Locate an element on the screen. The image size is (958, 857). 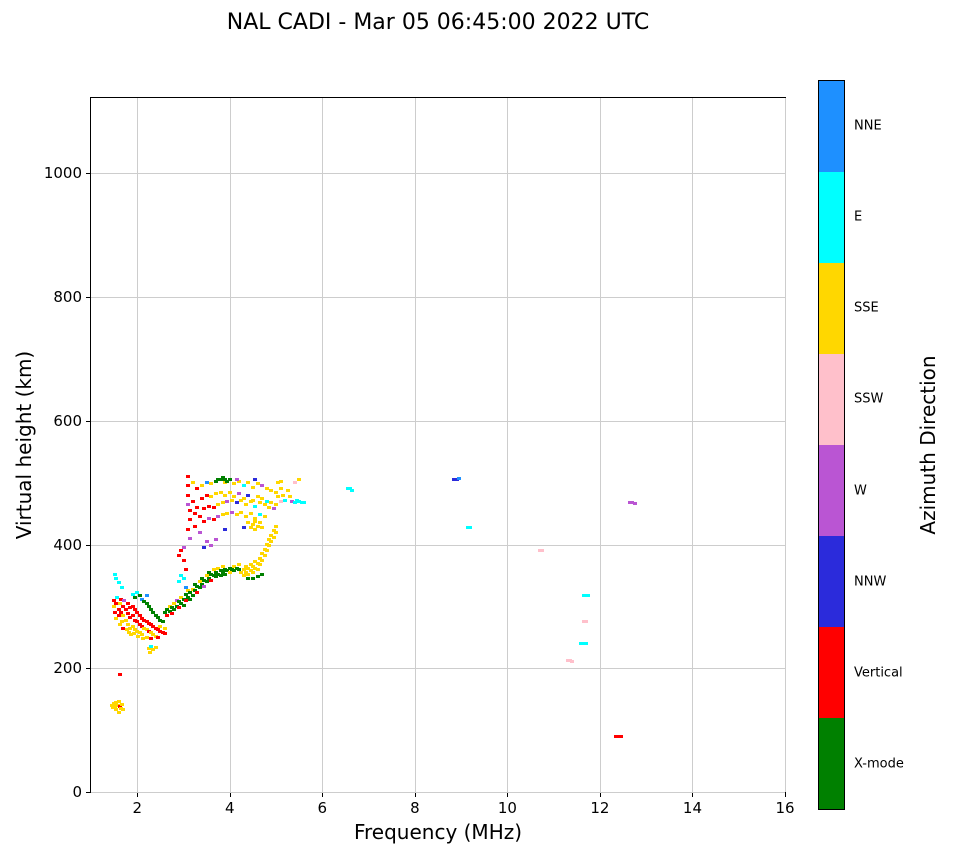
colorbar-label-nne: NNE is located at coordinates (868, 126).